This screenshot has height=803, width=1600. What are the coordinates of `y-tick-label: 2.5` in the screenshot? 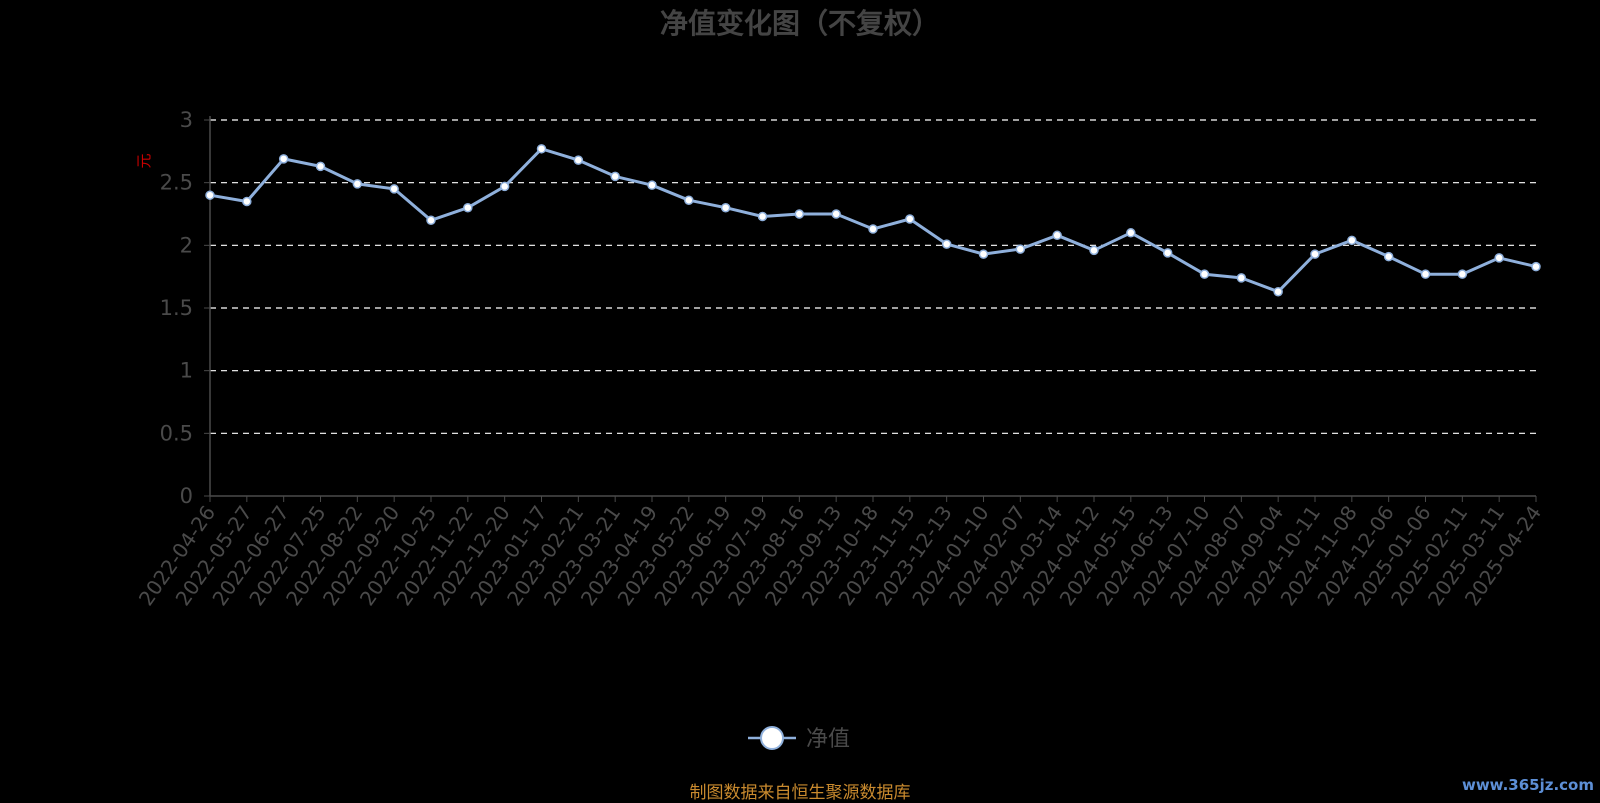 It's located at (176, 183).